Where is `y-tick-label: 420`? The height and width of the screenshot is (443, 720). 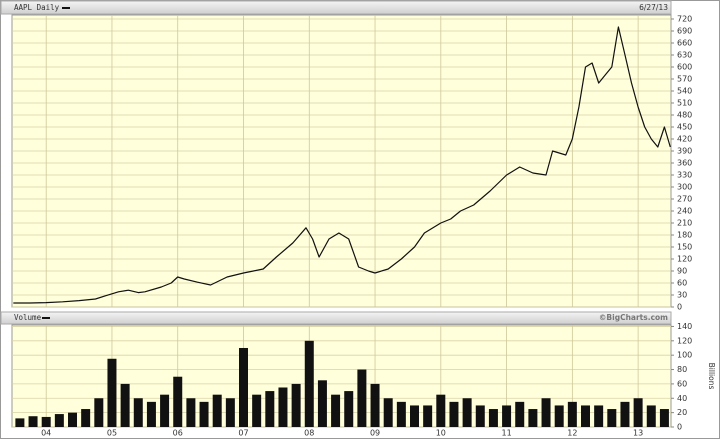
y-tick-label: 420 is located at coordinates (684, 139).